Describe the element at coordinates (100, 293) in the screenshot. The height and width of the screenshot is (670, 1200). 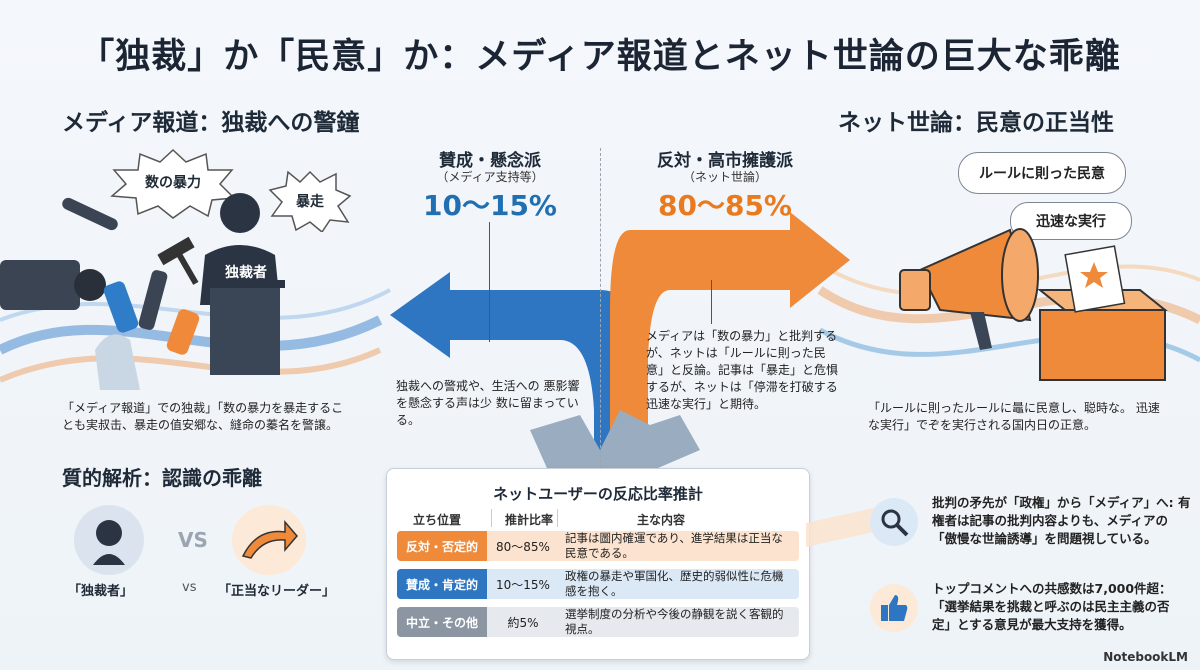
I see `microphones-illustration` at that location.